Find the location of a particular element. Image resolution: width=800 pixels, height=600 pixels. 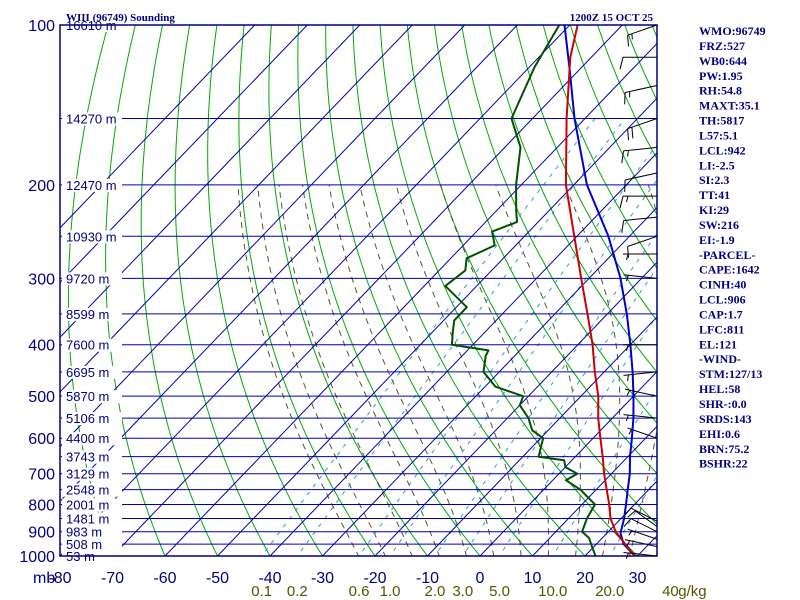

mixing-ratio-label: 0.1 is located at coordinates (261, 591).